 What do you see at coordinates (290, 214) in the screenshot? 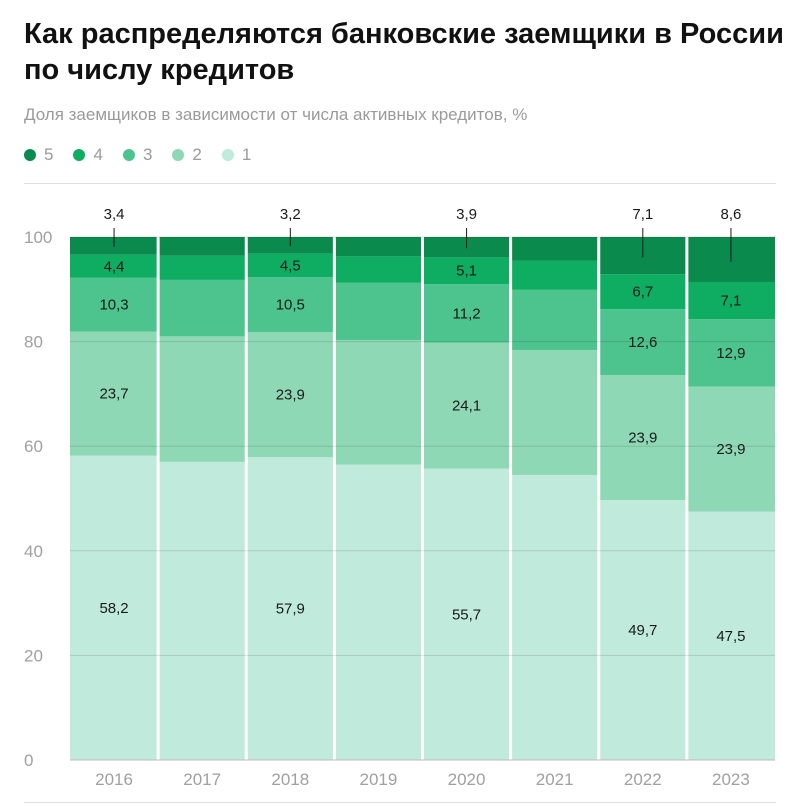
I see `data-label: 3,2` at bounding box center [290, 214].